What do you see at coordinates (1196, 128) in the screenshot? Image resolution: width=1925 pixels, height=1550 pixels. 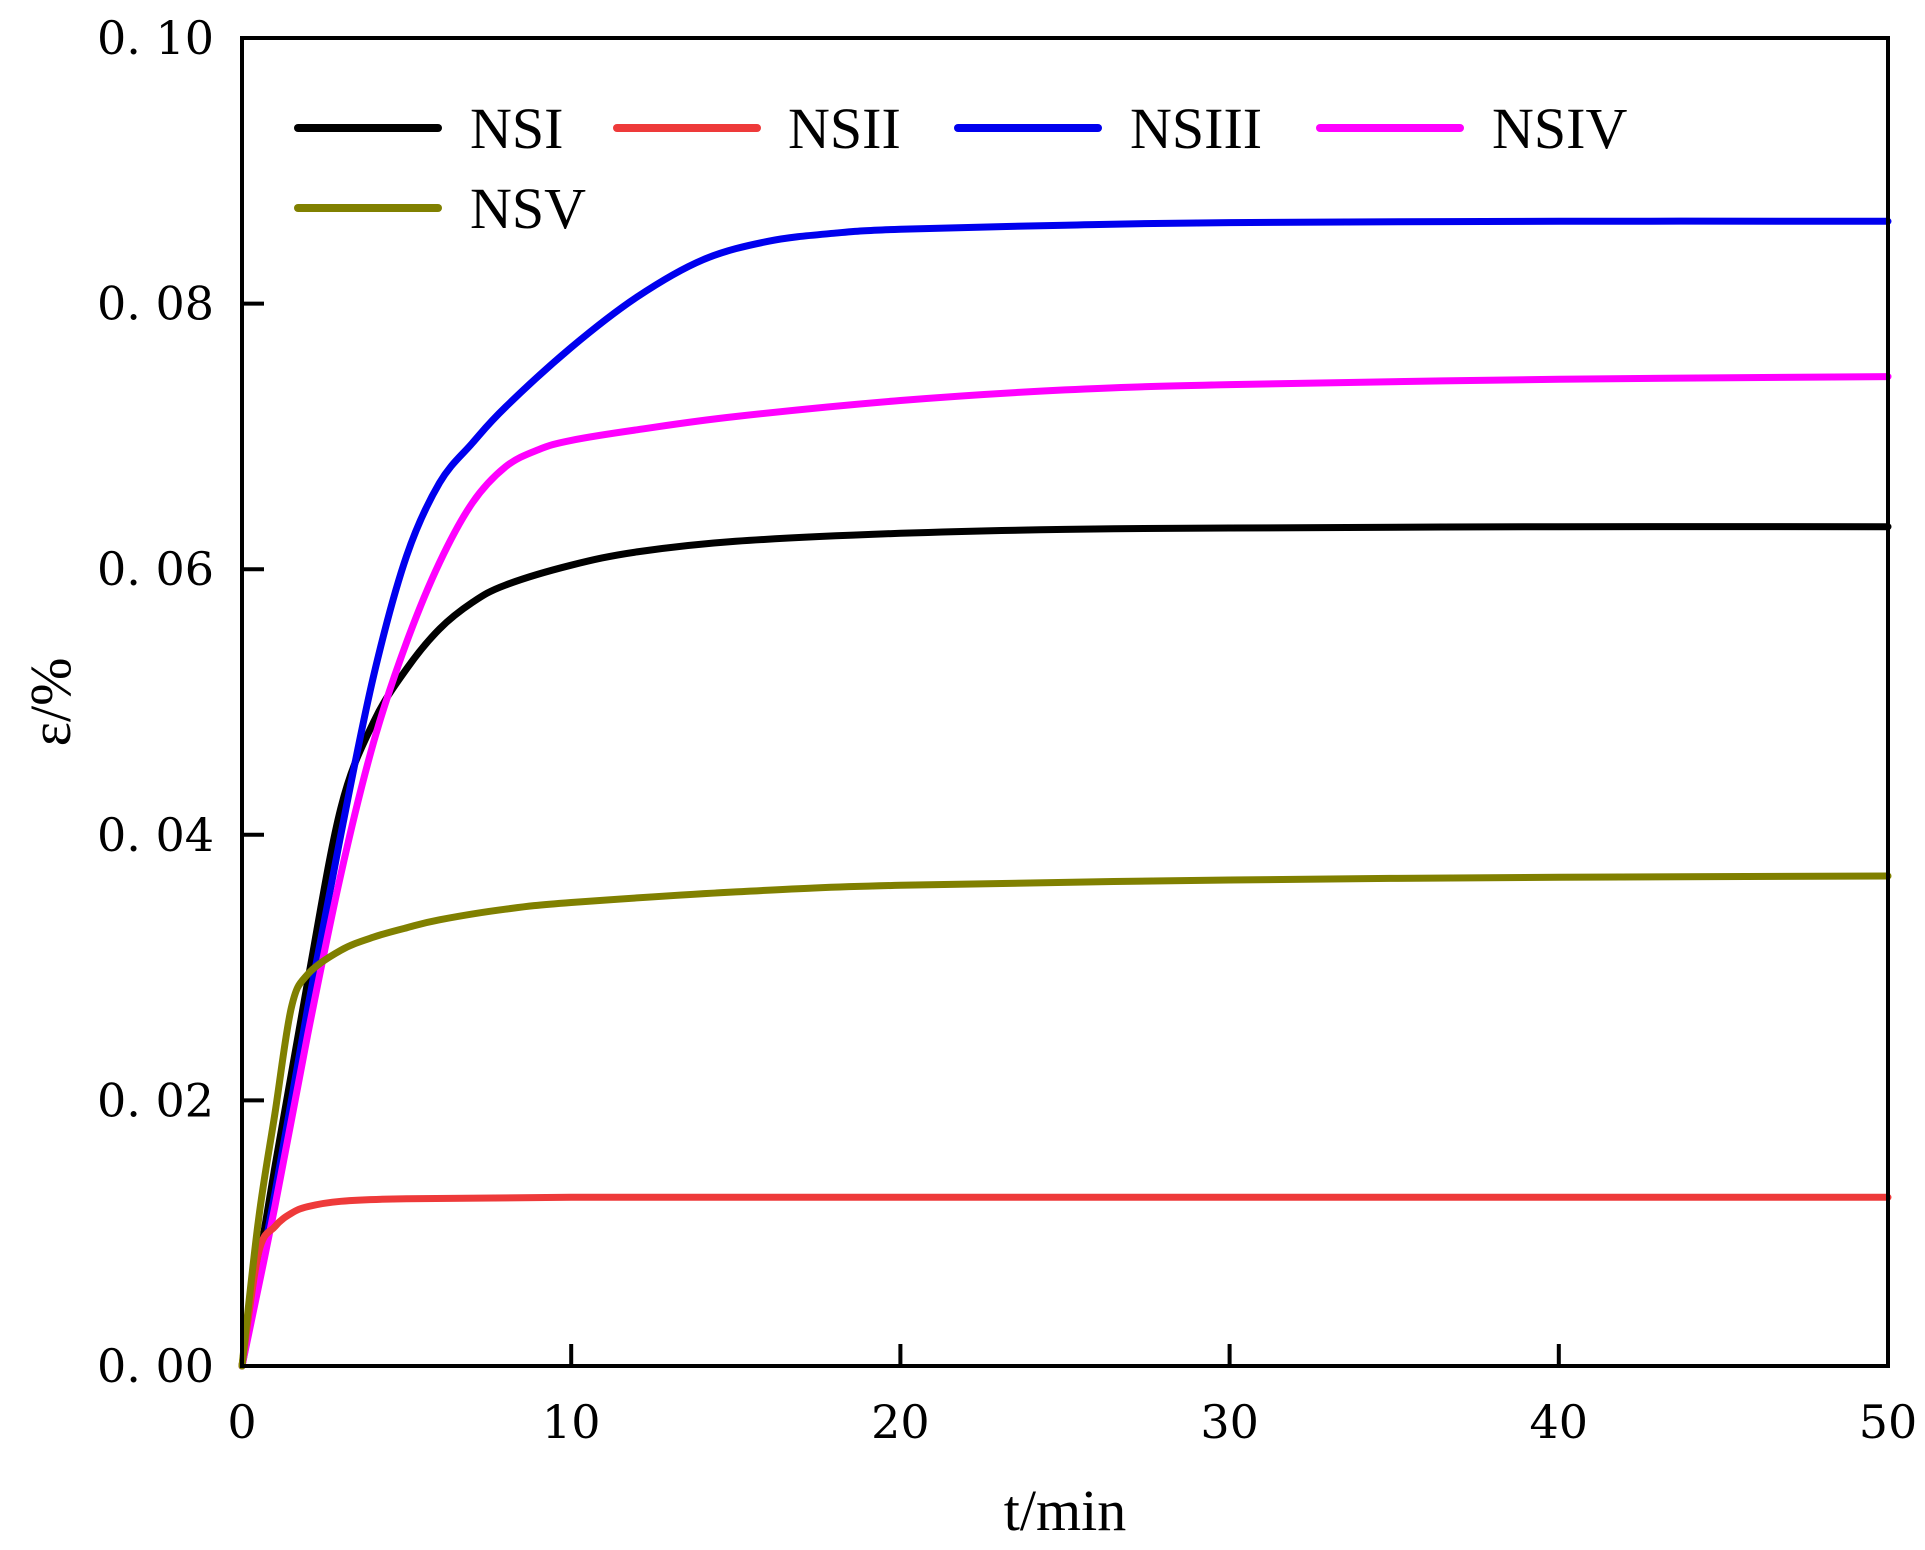 I see `legend-label-nsiii: NSIII` at bounding box center [1196, 128].